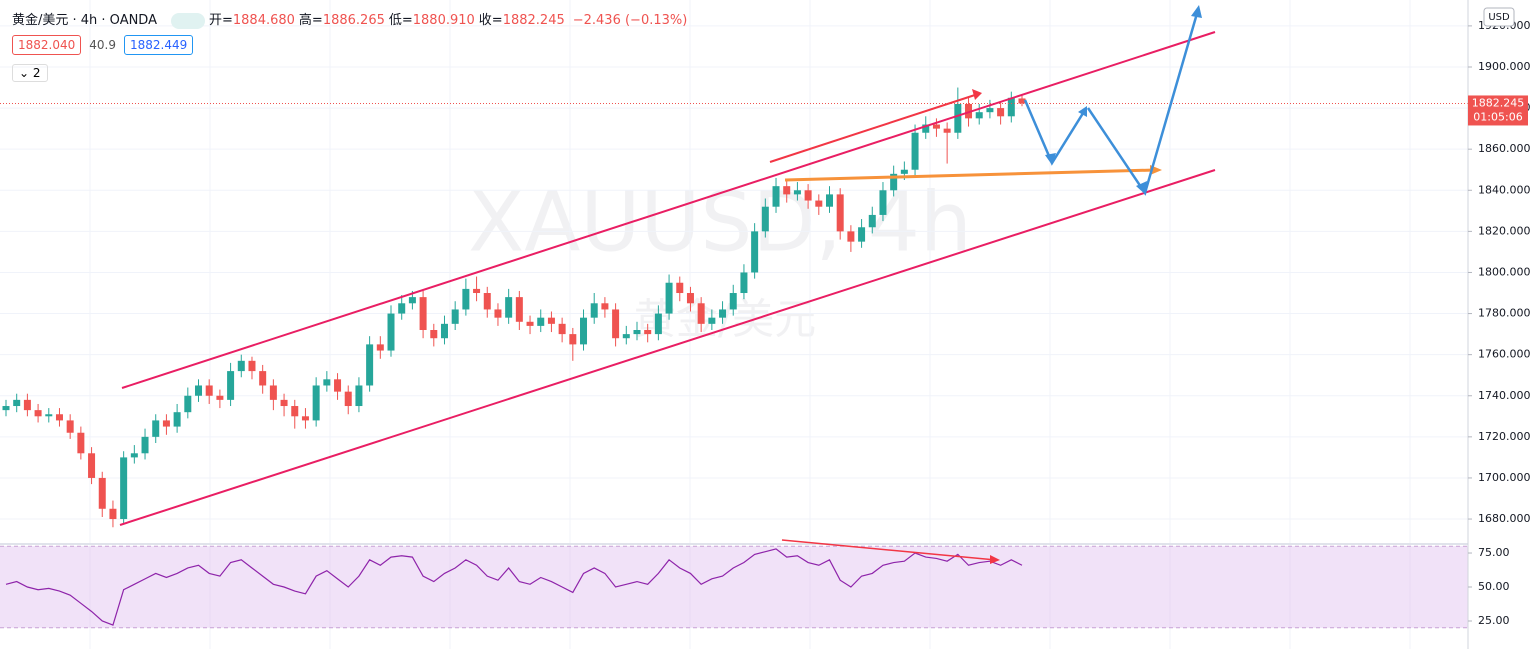  Describe the element at coordinates (1504, 189) in the screenshot. I see `y-tick-label: 1840.000` at that location.